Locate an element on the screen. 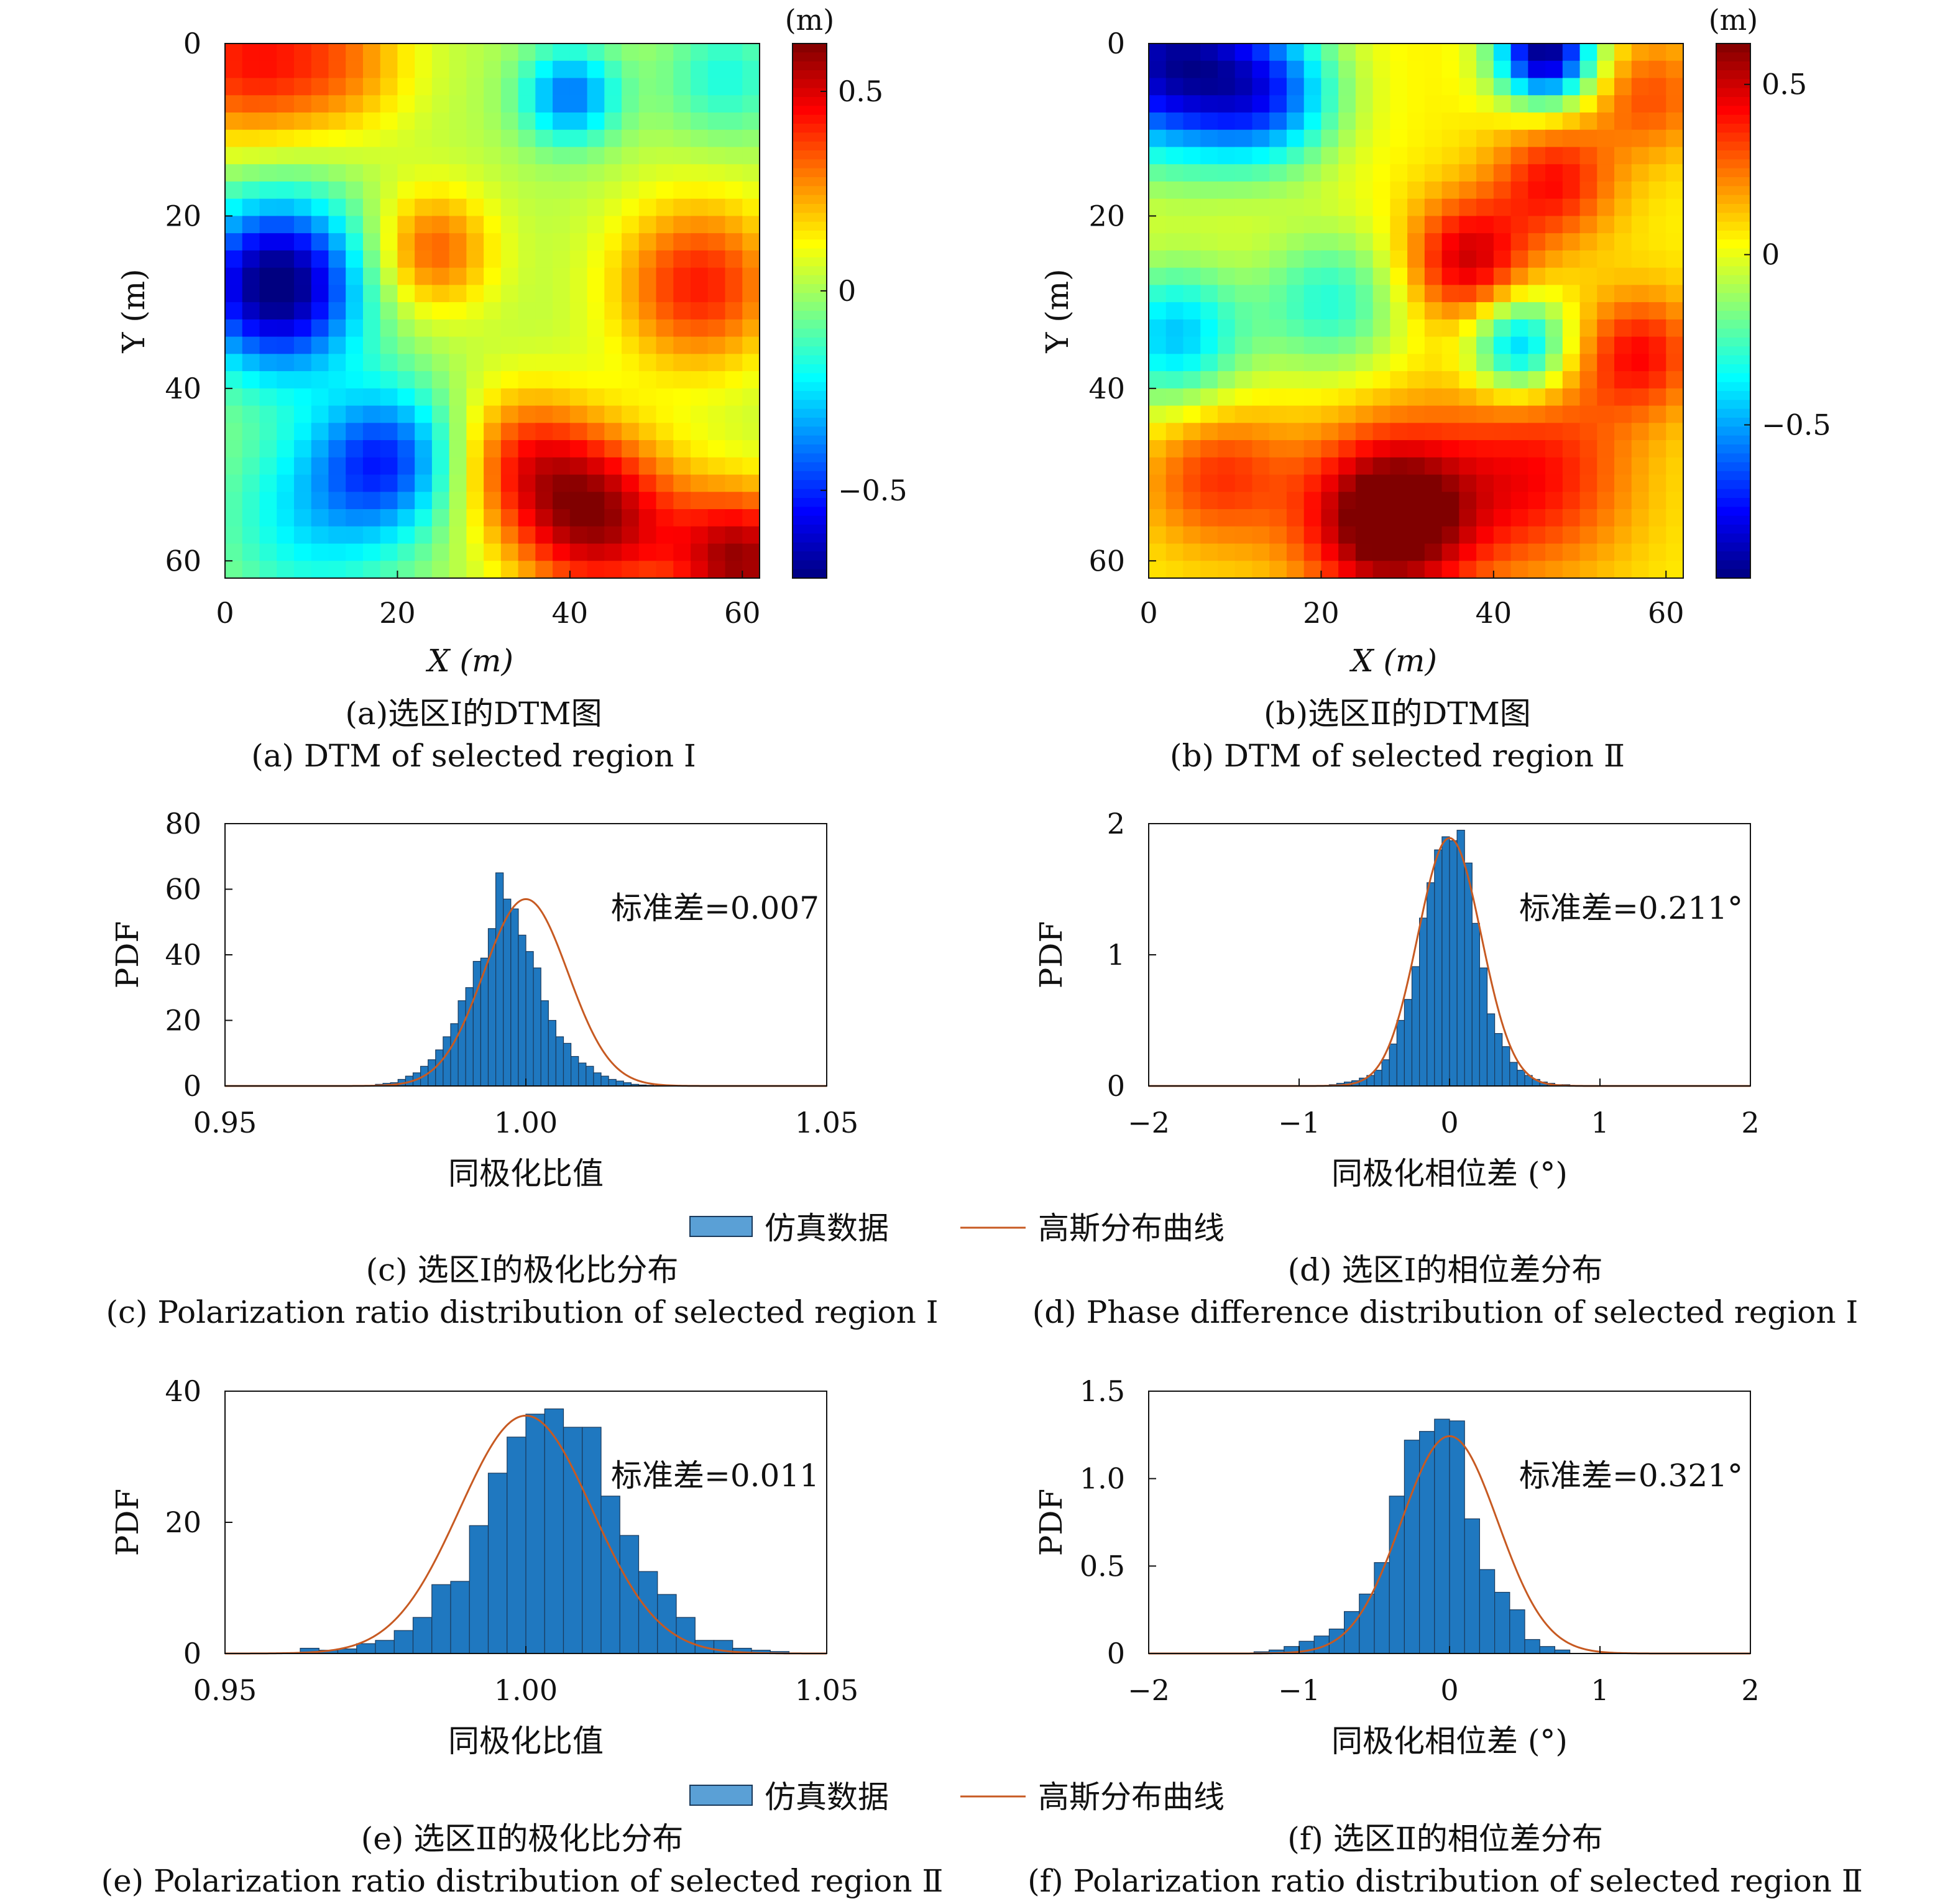  legend: 仿真数据 高斯分布曲线 is located at coordinates (957, 1797).